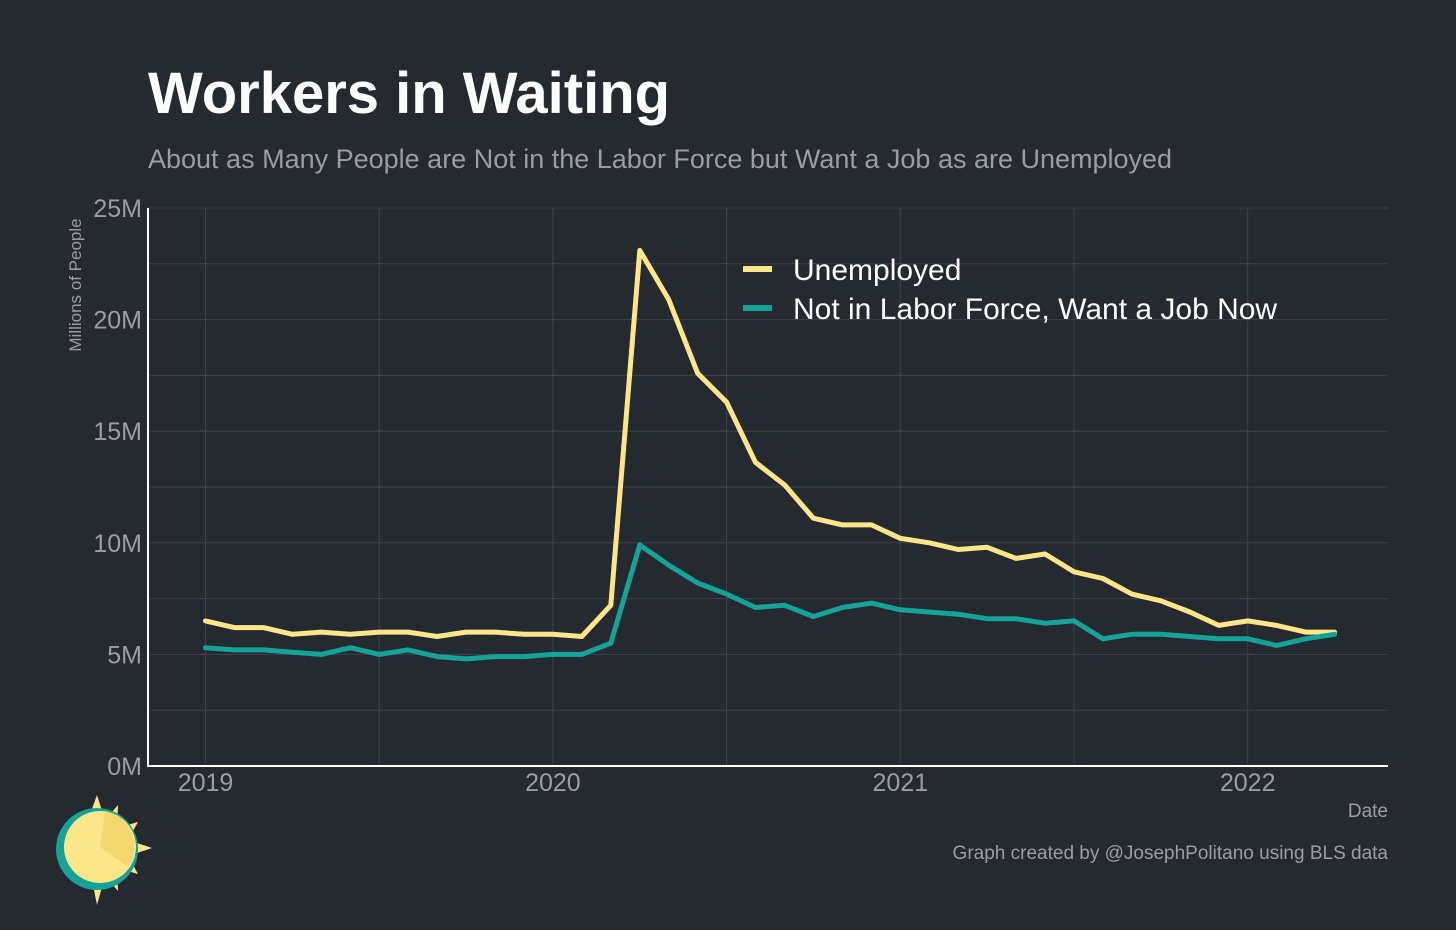 The image size is (1456, 930). What do you see at coordinates (117, 321) in the screenshot?
I see `y-tick-label: 20M` at bounding box center [117, 321].